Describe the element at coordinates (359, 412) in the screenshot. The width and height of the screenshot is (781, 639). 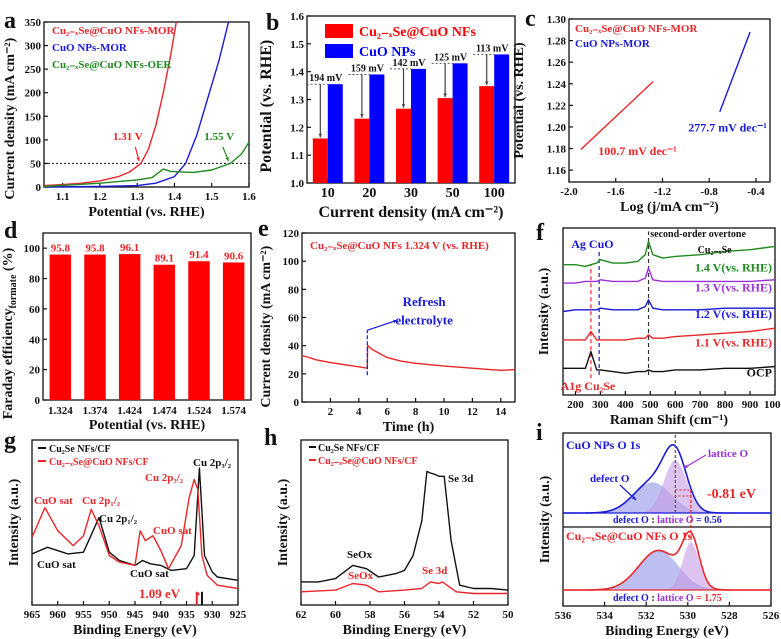
I see `x-tick-label: 4` at that location.